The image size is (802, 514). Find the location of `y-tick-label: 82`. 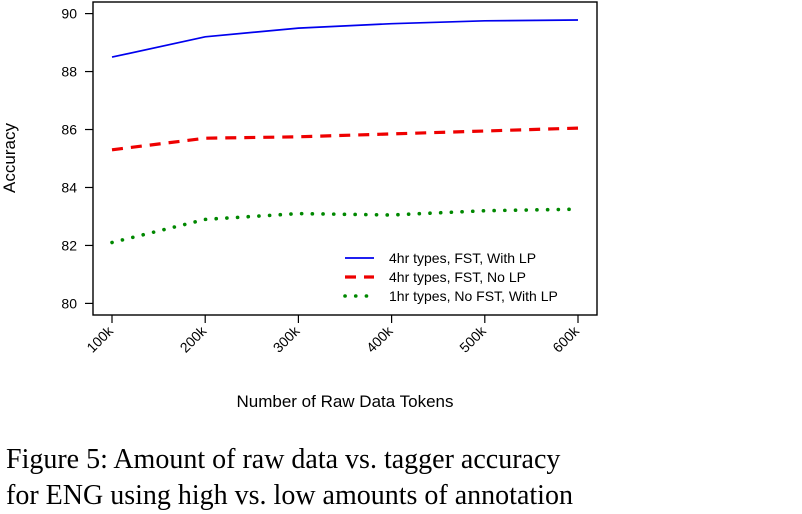

y-tick-label: 82 is located at coordinates (69, 245).